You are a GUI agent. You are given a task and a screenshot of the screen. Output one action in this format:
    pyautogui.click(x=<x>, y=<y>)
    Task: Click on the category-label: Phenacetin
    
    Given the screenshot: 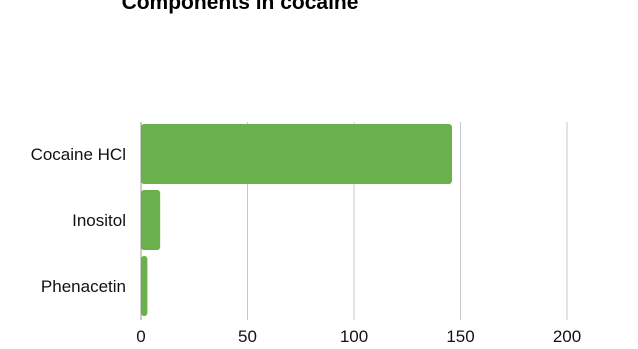 What is the action you would take?
    pyautogui.click(x=83, y=286)
    